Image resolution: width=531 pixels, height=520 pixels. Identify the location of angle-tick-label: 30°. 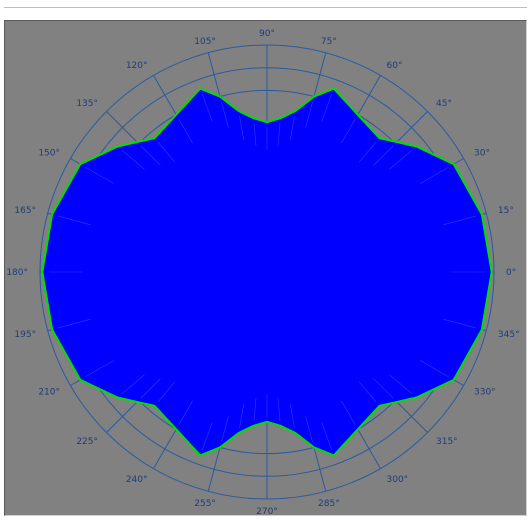
(482, 154).